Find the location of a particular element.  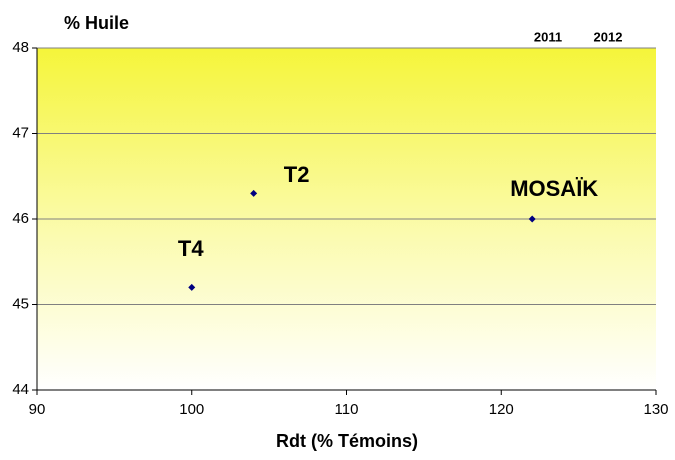

annotation: 2012 is located at coordinates (608, 36).